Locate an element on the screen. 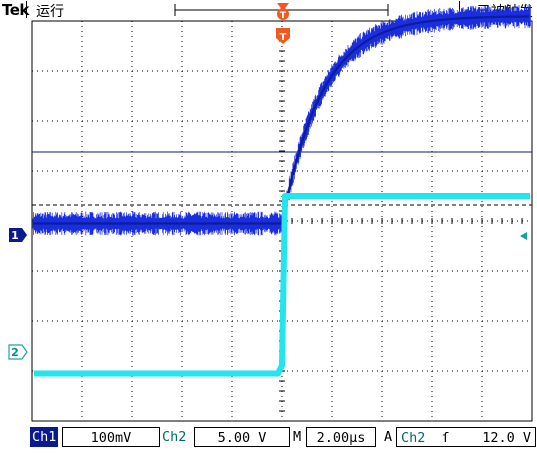 The width and height of the screenshot is (537, 453). ch2-scale: 5.00 V is located at coordinates (242, 437).